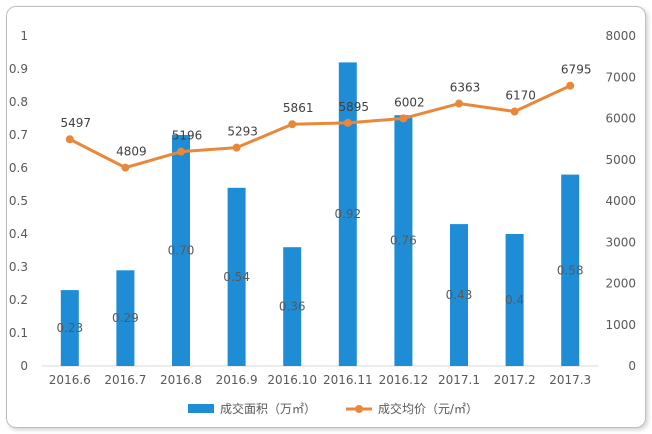  What do you see at coordinates (620, 160) in the screenshot?
I see `right-tick-label: 5000` at bounding box center [620, 160].